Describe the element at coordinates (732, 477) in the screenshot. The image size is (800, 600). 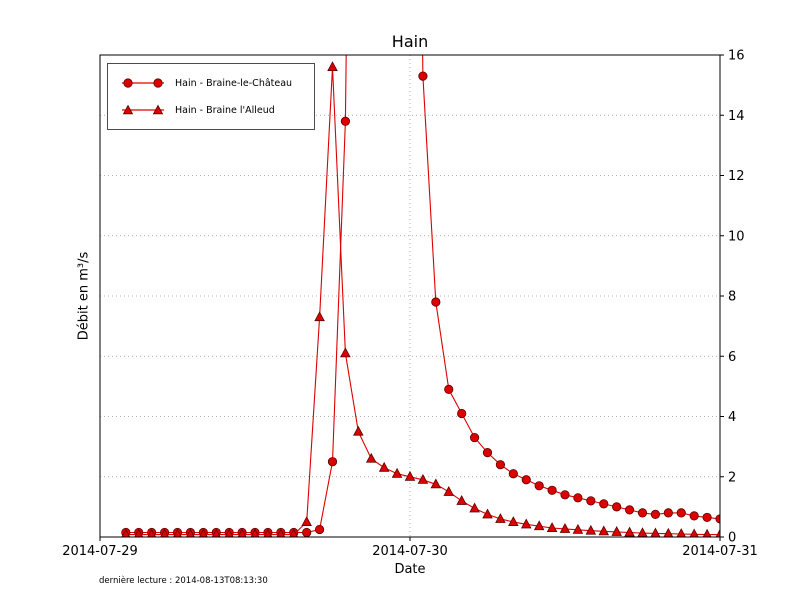
I see `svg-text: 2` at that location.